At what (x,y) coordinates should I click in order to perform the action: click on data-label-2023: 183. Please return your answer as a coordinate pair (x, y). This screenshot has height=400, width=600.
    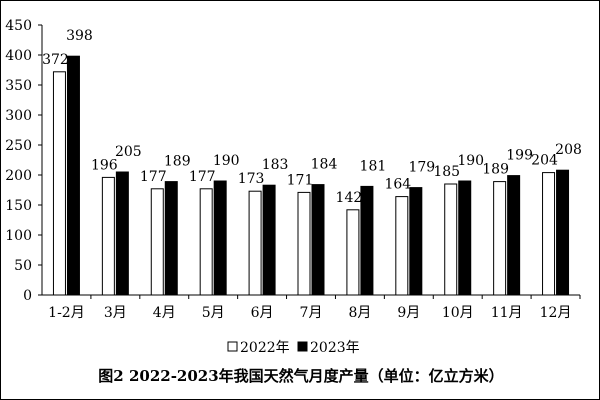
    Looking at the image, I should click on (275, 165).